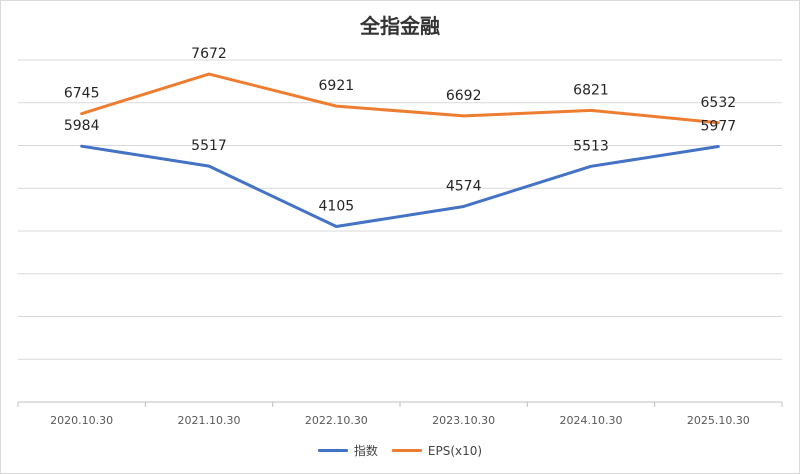 The width and height of the screenshot is (800, 474). Describe the element at coordinates (464, 186) in the screenshot. I see `data-label-index: 4574` at that location.